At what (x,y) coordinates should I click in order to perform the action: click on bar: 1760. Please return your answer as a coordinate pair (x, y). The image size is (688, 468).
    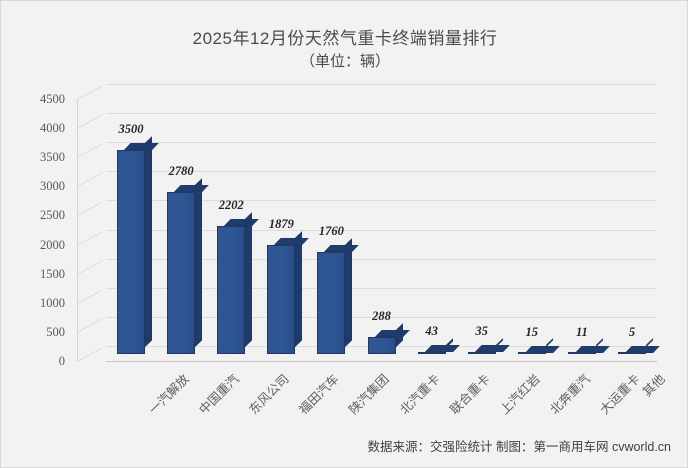
    Looking at the image, I should click on (338, 289).